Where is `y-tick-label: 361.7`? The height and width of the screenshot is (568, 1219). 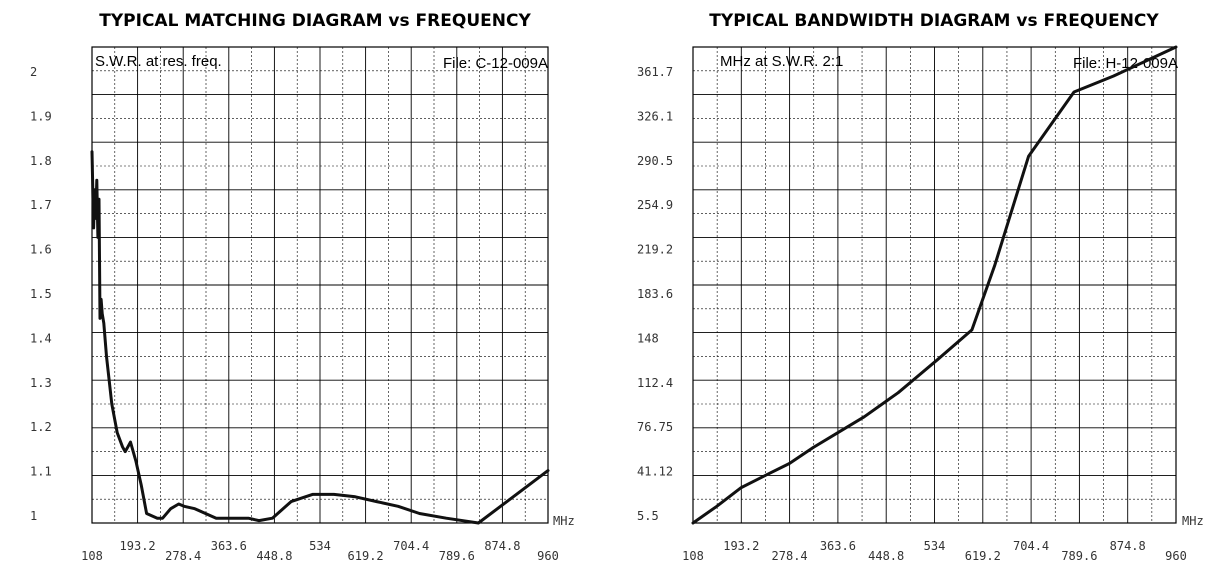 y-tick-label: 361.7 is located at coordinates (655, 72).